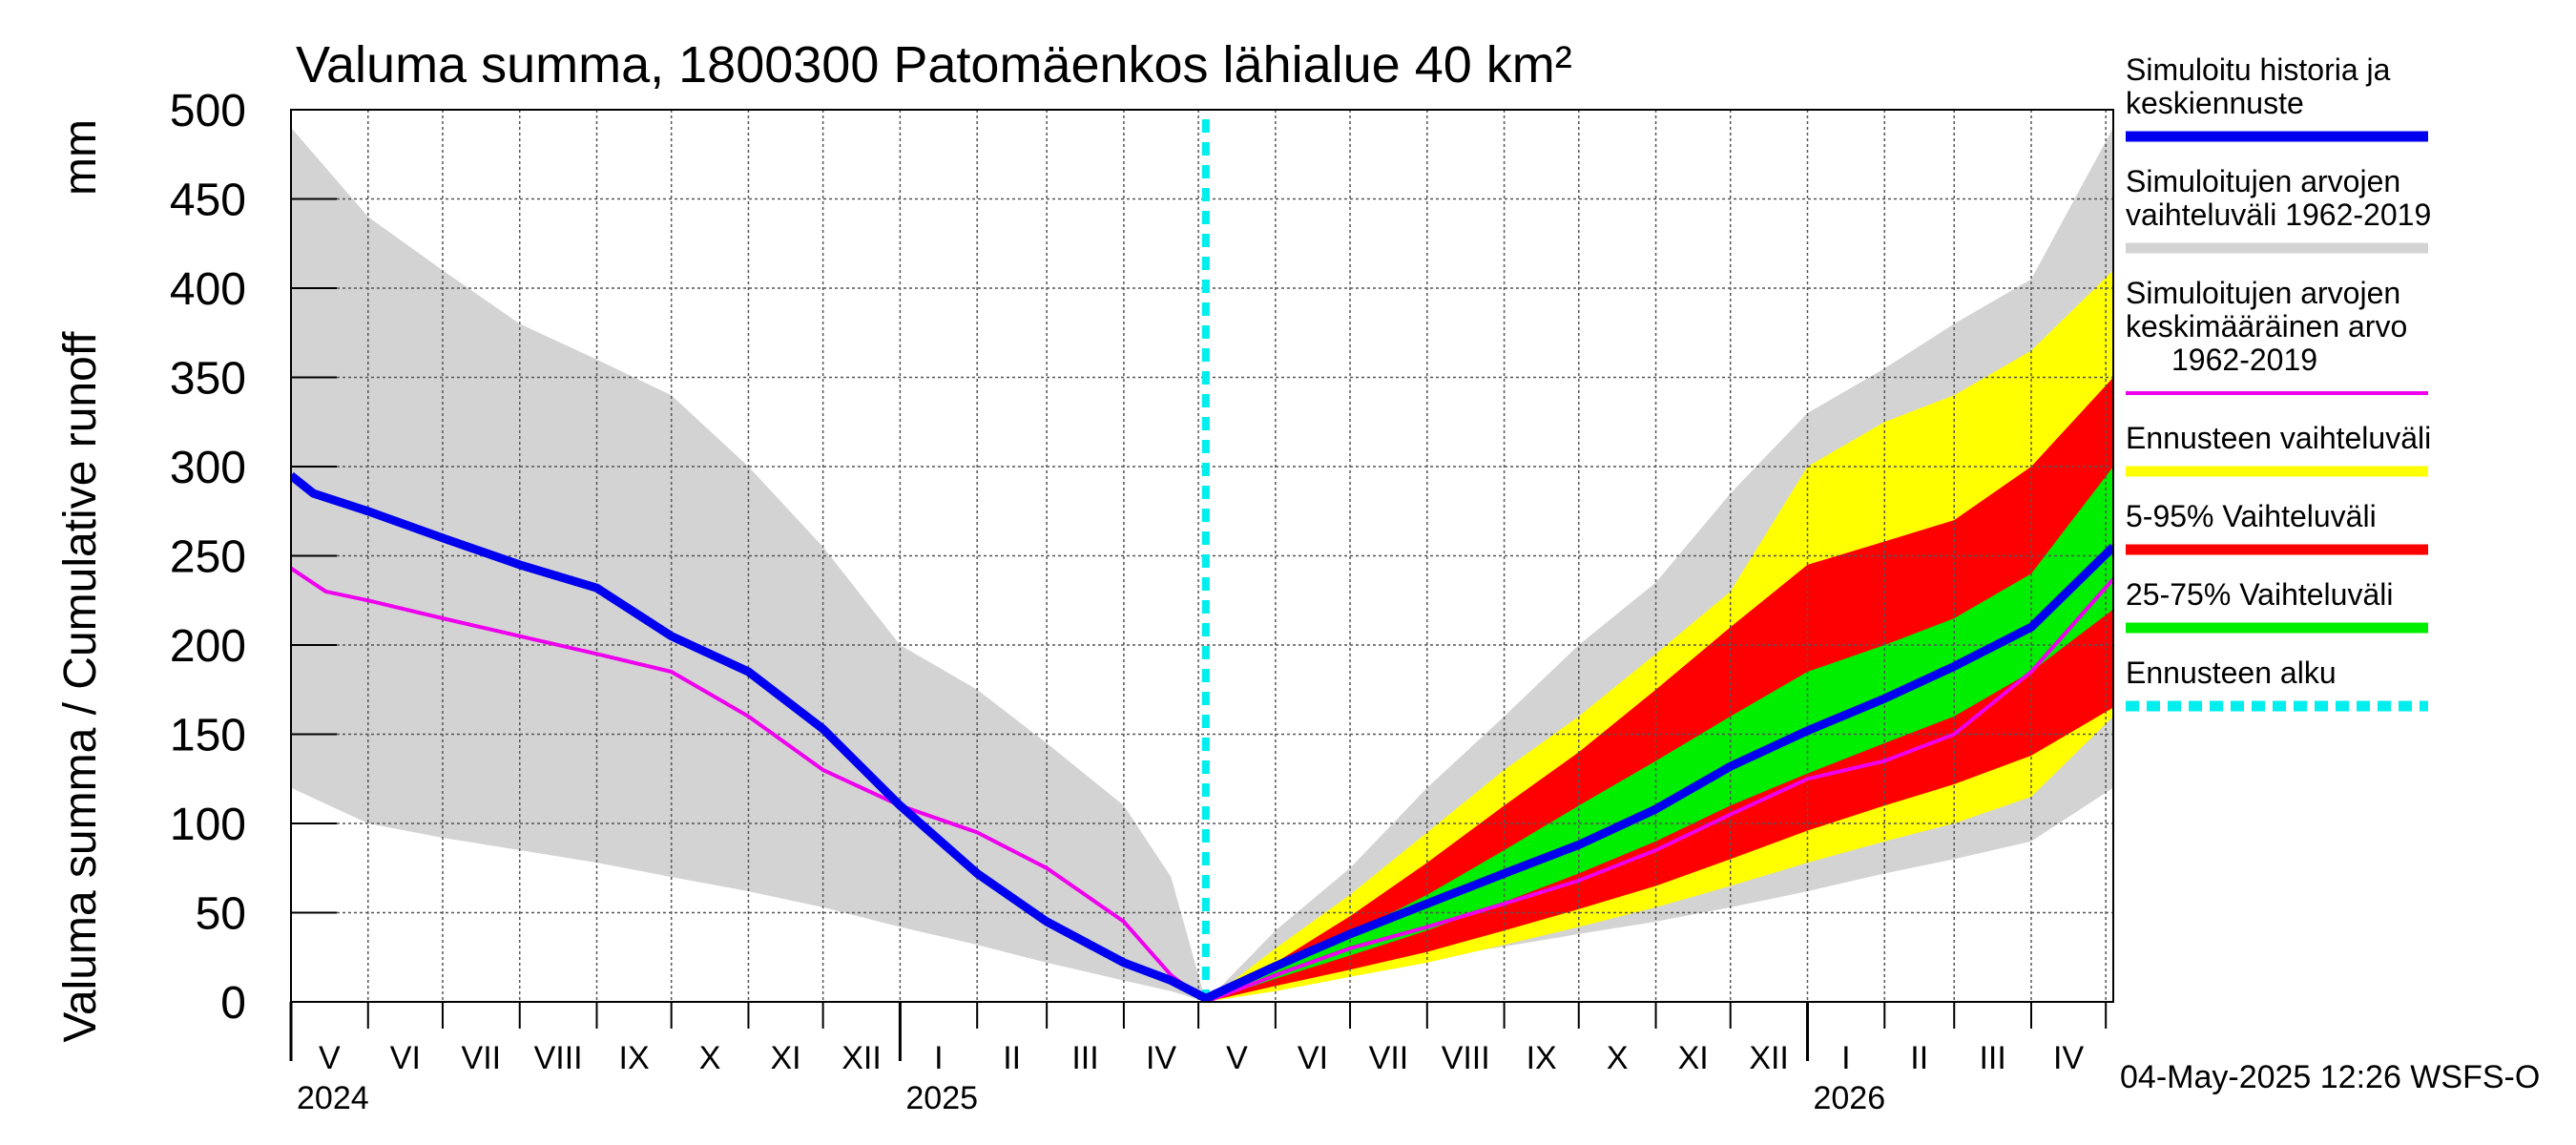 The image size is (2576, 1145). I want to click on y-tick-label-5: 250, so click(208, 557).